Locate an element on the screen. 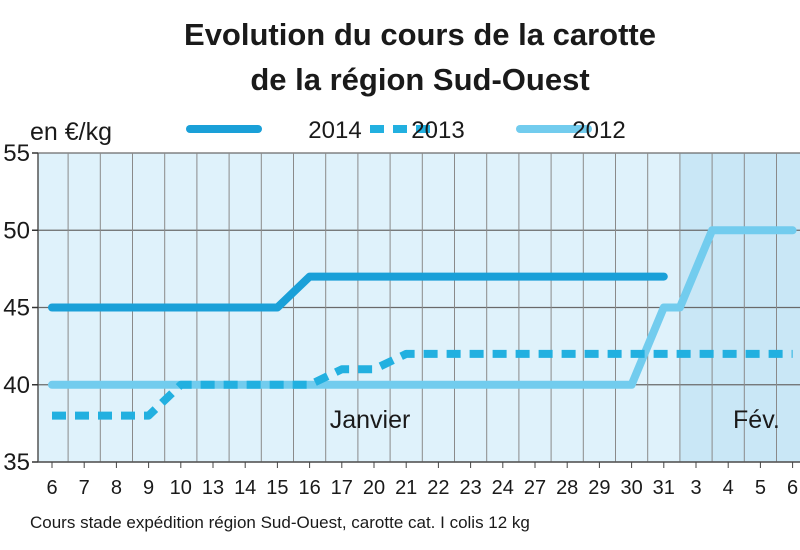  xtick-label-14: 14 is located at coordinates (245, 488).